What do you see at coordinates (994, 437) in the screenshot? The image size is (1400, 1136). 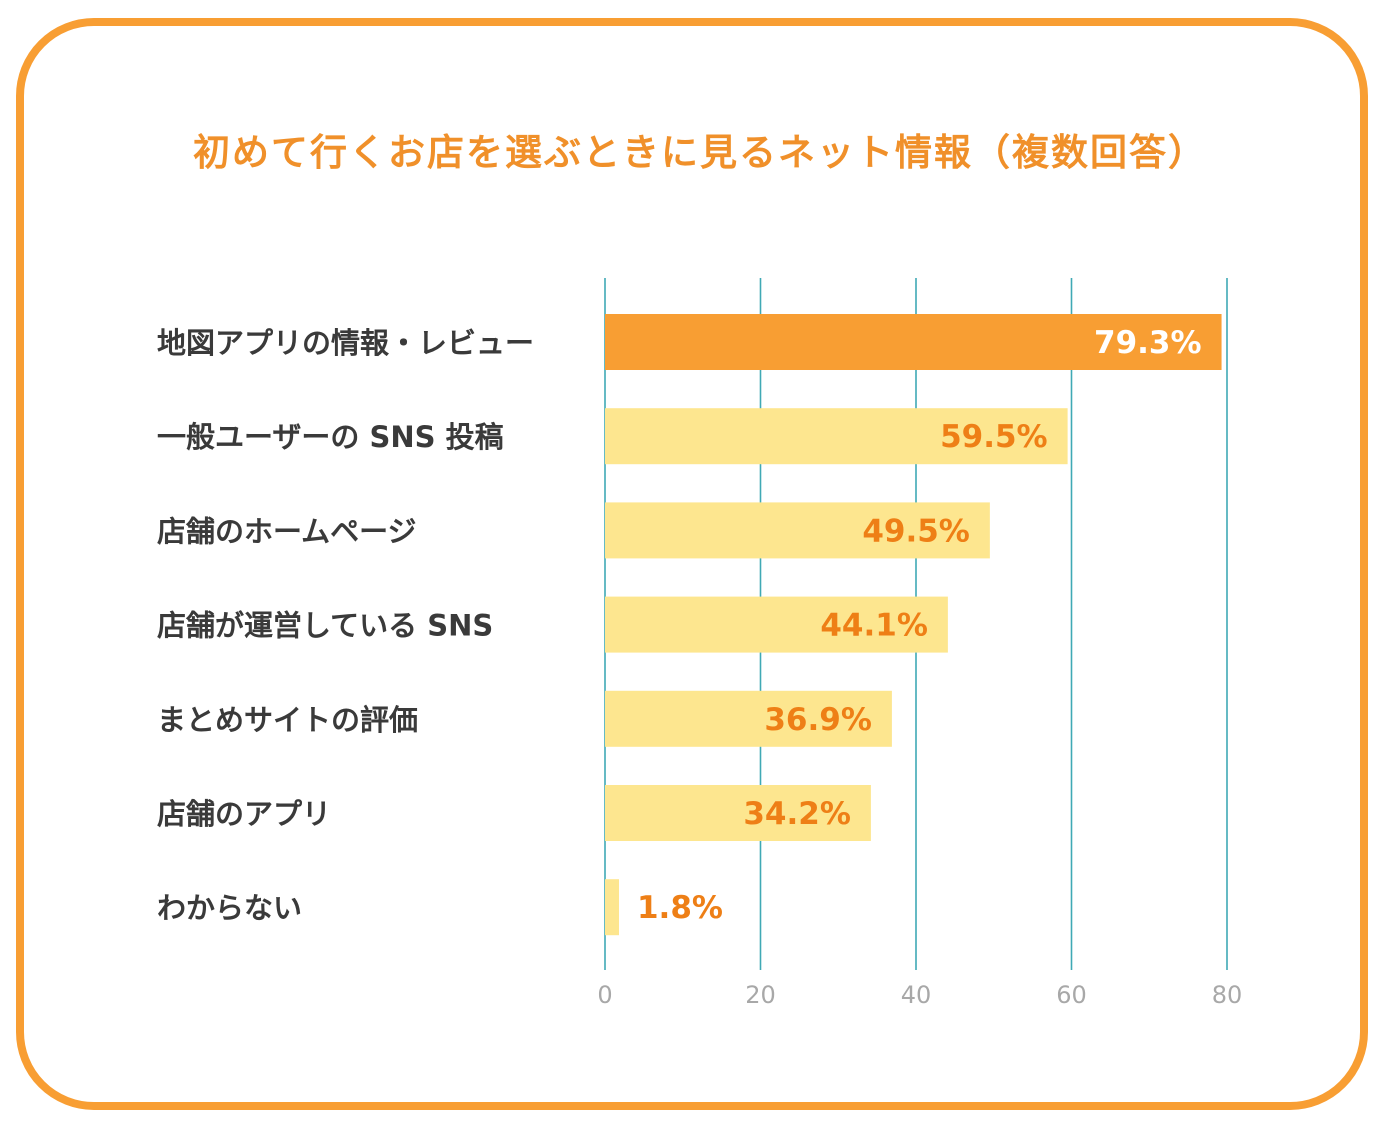 I see `value-label-2: 59.5%` at bounding box center [994, 437].